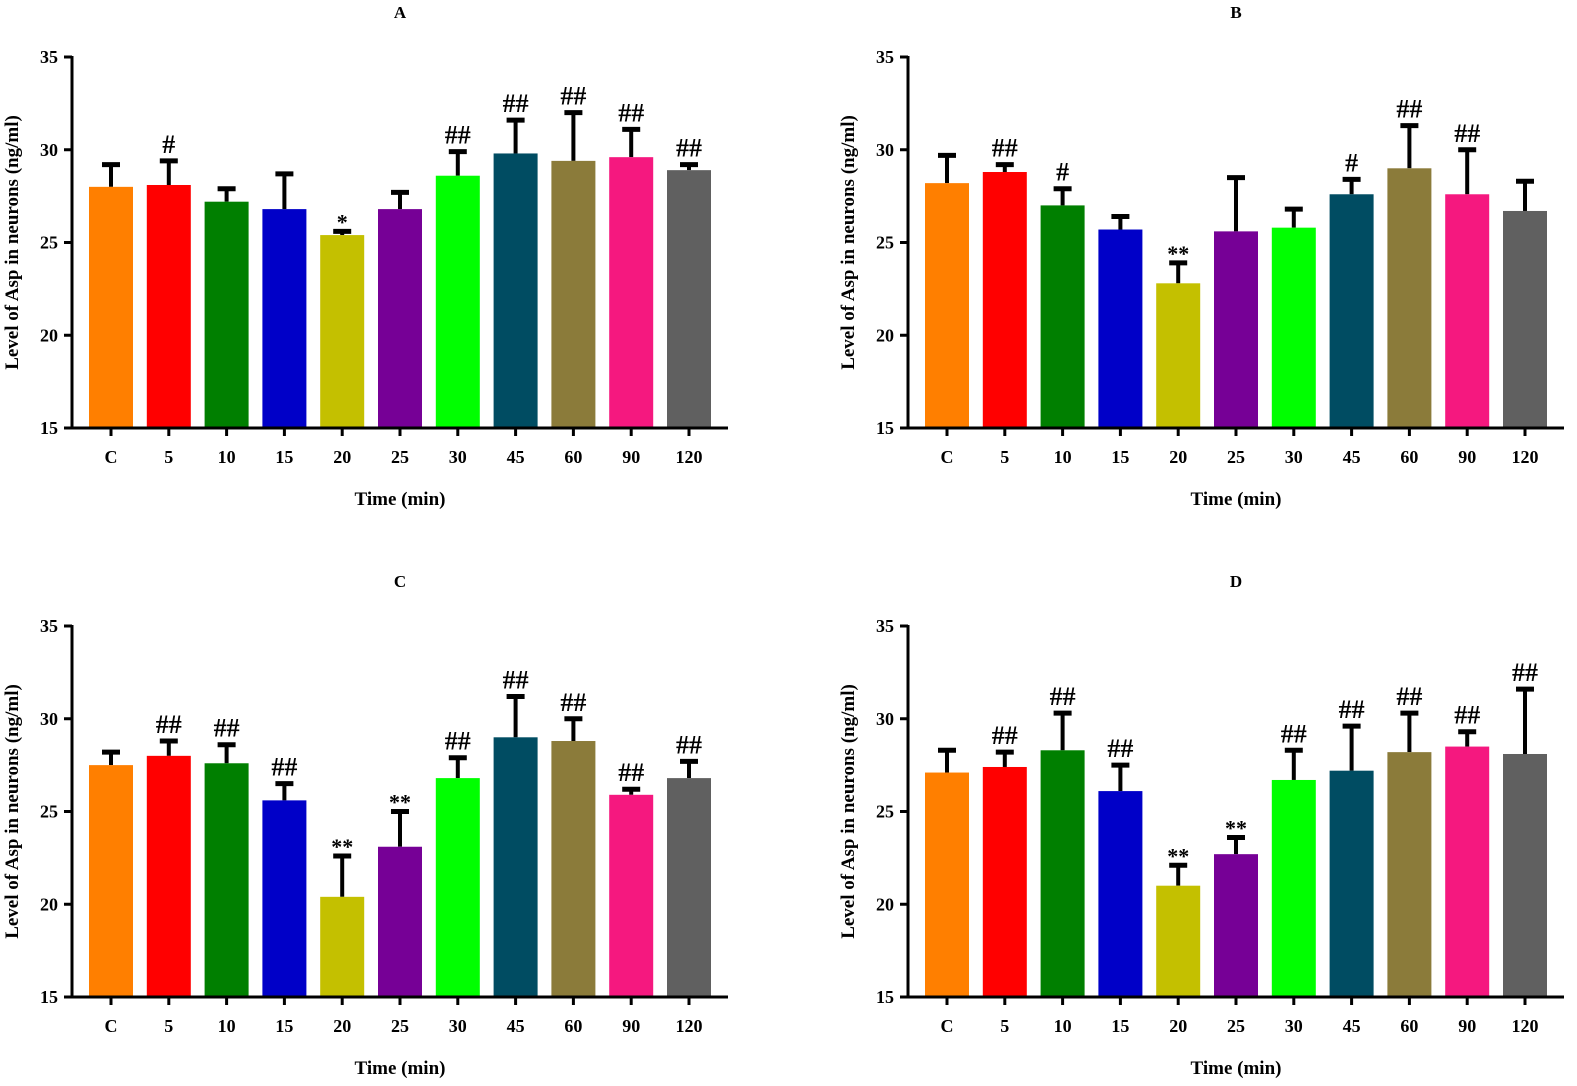 The height and width of the screenshot is (1086, 1577). What do you see at coordinates (1236, 581) in the screenshot?
I see `panel-title: D` at bounding box center [1236, 581].